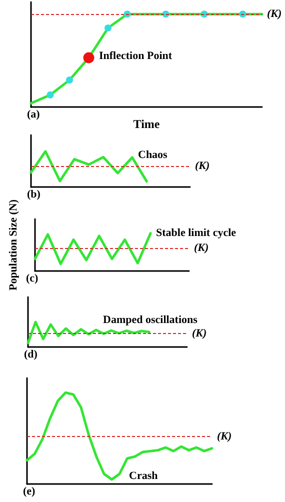  I want to click on x-axis-title: Time, so click(146, 124).